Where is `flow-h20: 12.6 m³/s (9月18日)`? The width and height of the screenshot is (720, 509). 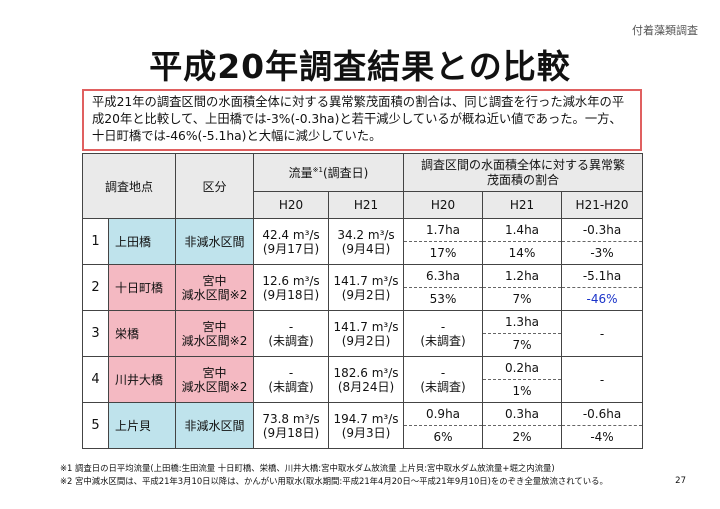 flow-h20: 12.6 m³/s (9月18日) is located at coordinates (291, 287).